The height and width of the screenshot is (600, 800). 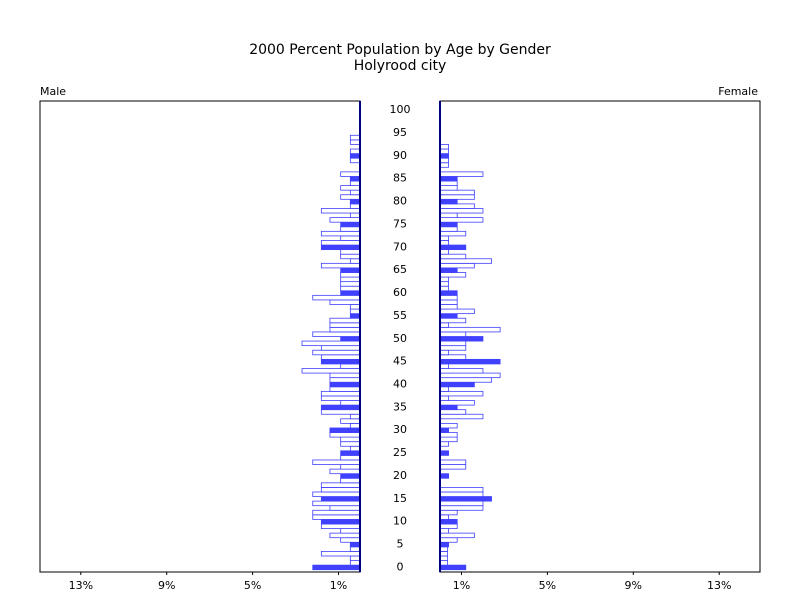 I want to click on age-label: 95, so click(x=400, y=132).